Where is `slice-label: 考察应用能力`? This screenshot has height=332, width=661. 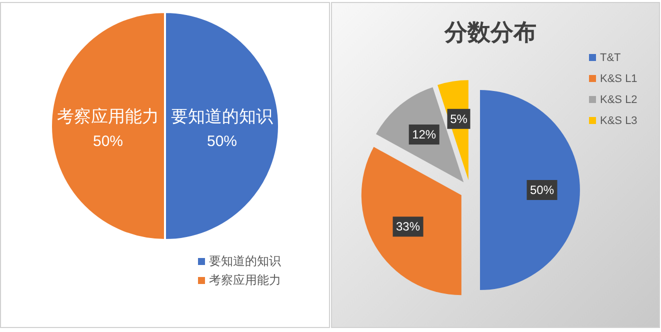
slice-label: 考察应用能力 is located at coordinates (108, 116).